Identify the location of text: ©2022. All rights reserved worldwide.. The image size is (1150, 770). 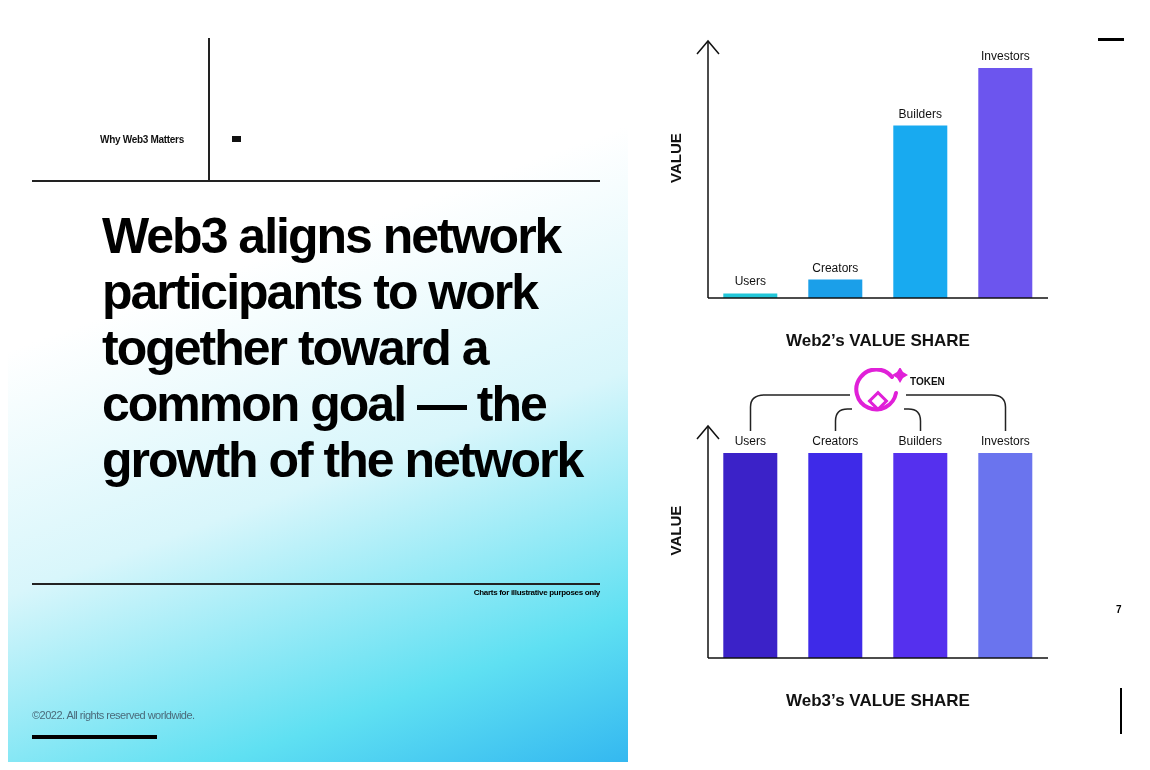
(113, 715).